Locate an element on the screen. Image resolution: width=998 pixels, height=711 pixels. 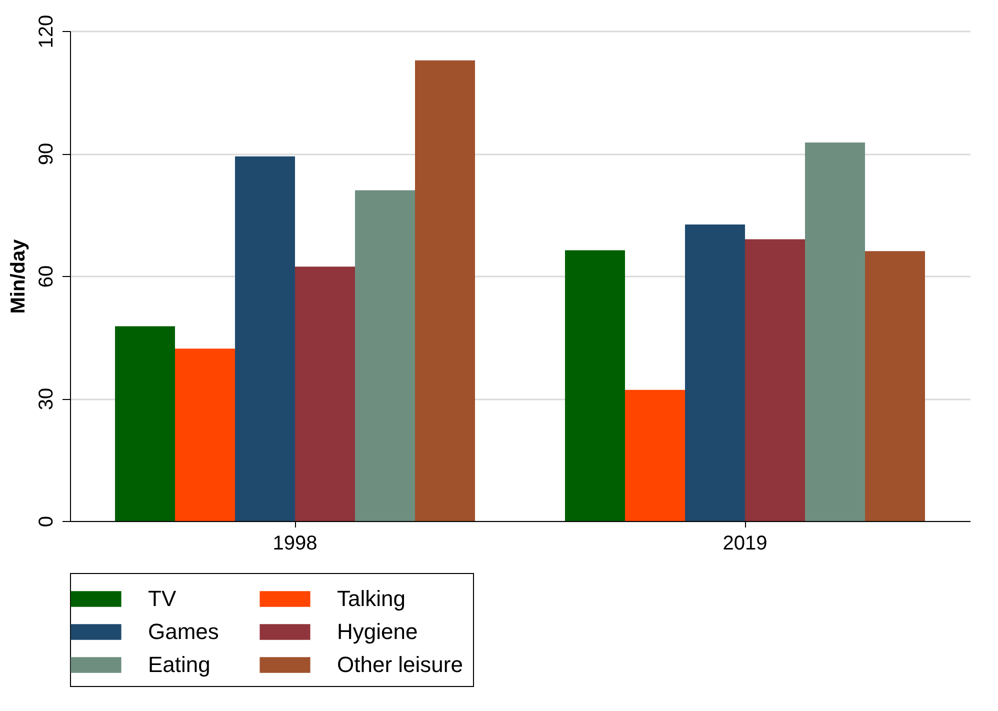
legend-label: Games is located at coordinates (183, 631).